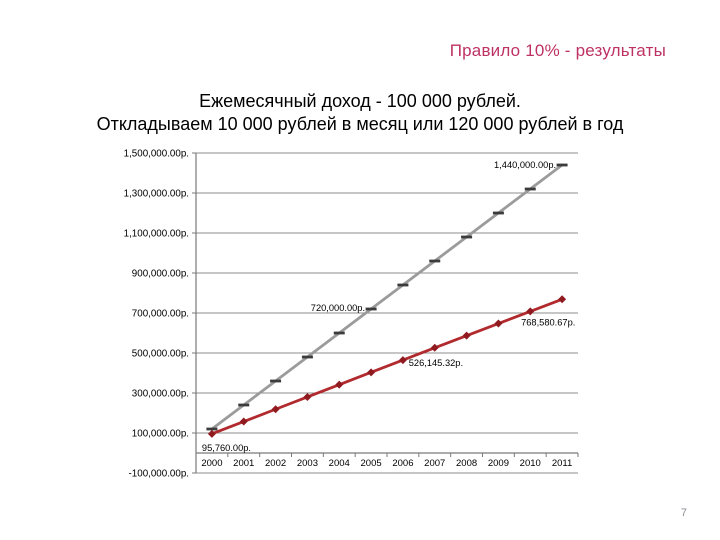 This screenshot has height=540, width=720. What do you see at coordinates (402, 463) in the screenshot?
I see `x-axis-year-label: 2006` at bounding box center [402, 463].